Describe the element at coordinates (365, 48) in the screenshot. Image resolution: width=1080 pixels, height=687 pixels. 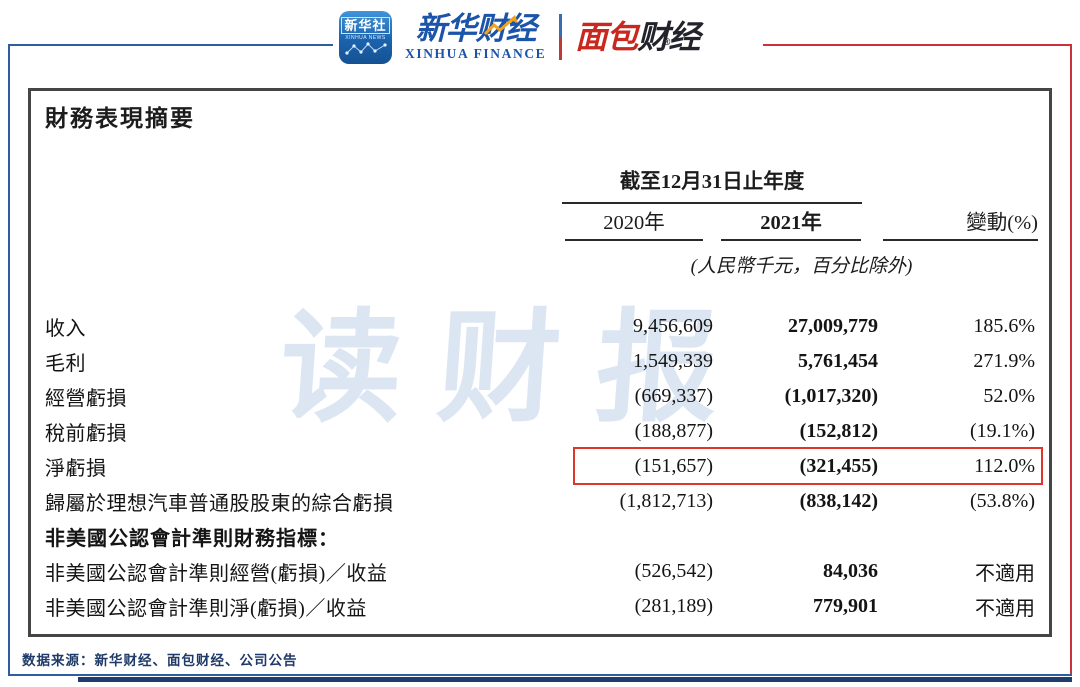
I see `network-pattern-icon` at that location.